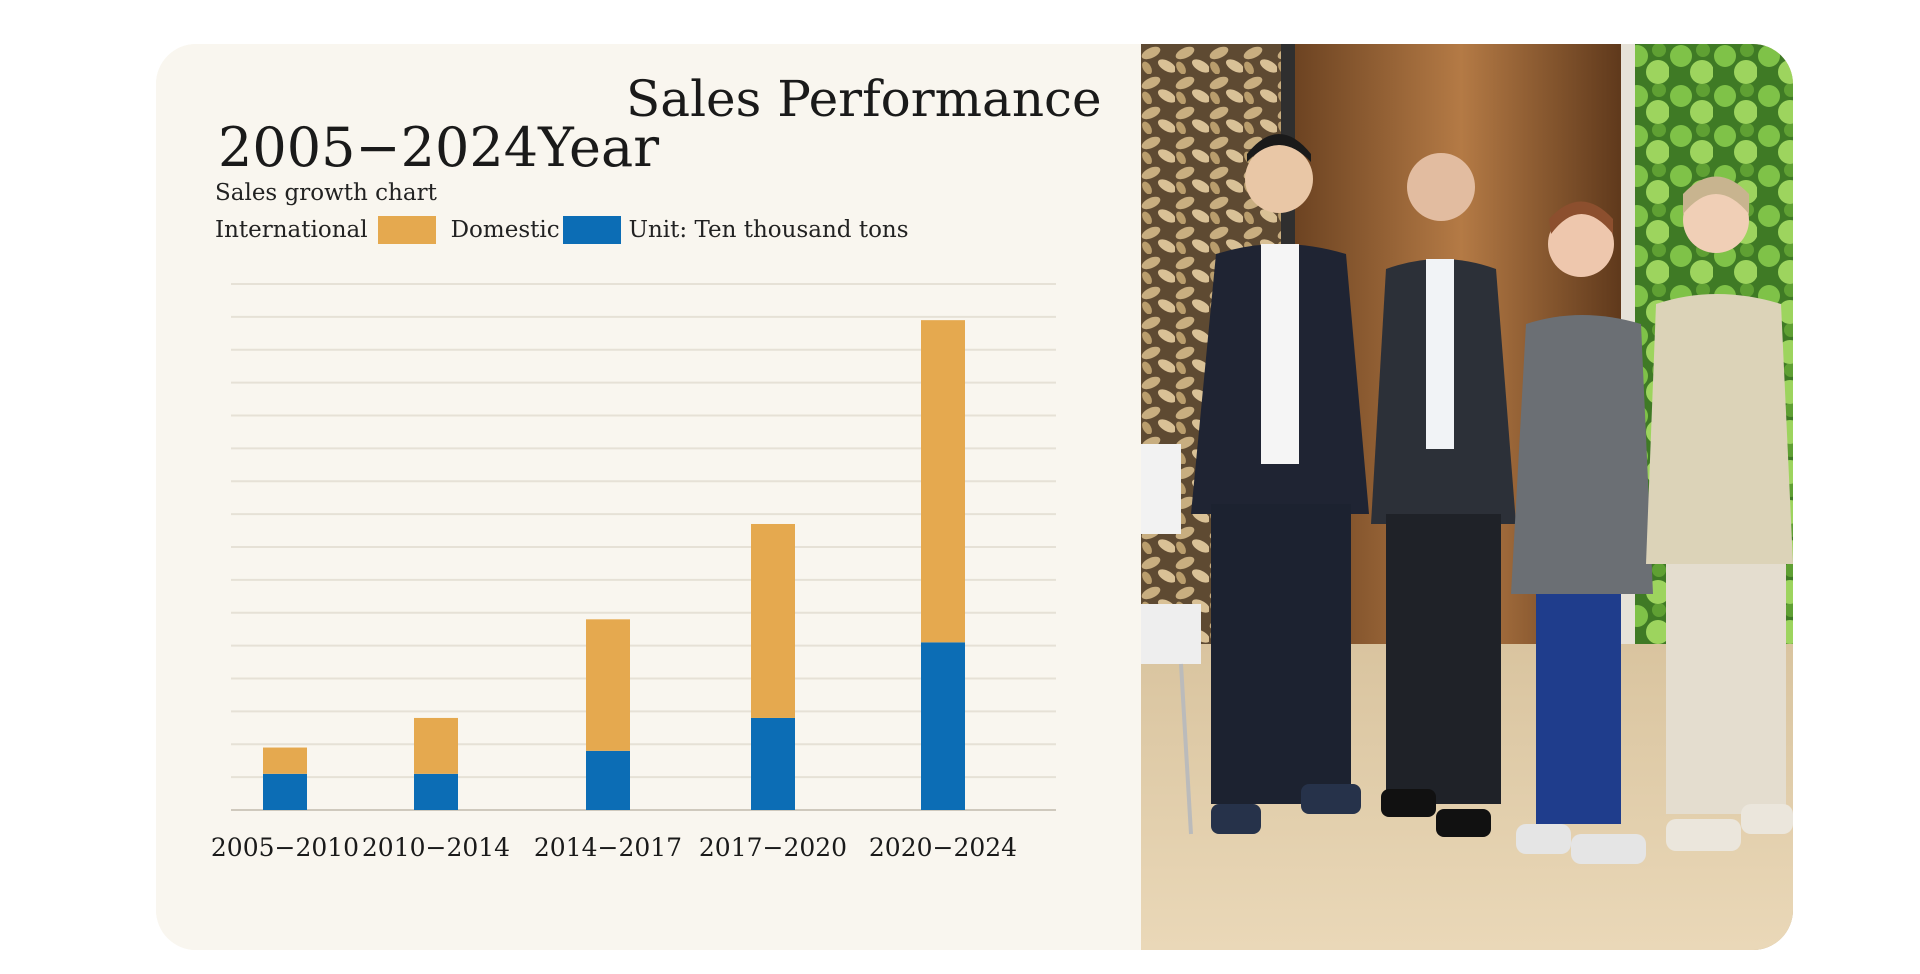  What do you see at coordinates (591, 230) in the screenshot?
I see `legend-swatch-domestic` at bounding box center [591, 230].